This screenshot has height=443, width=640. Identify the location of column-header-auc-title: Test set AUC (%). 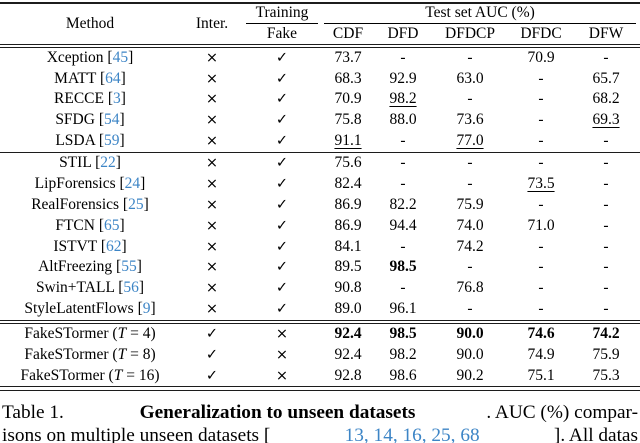
(480, 14).